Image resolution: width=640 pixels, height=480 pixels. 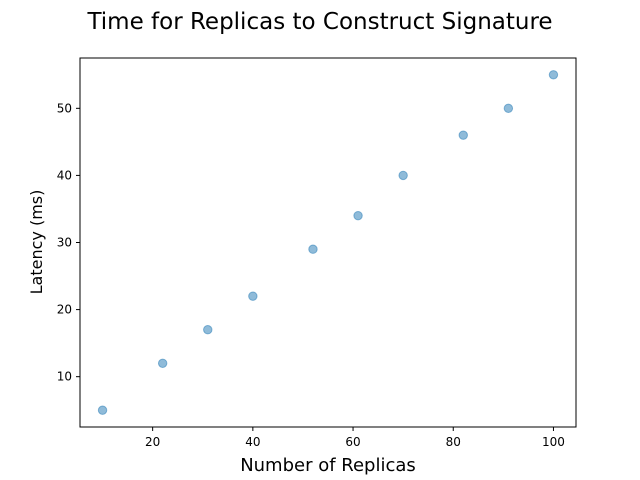 I want to click on y-tick-label: 10, so click(x=64, y=377).